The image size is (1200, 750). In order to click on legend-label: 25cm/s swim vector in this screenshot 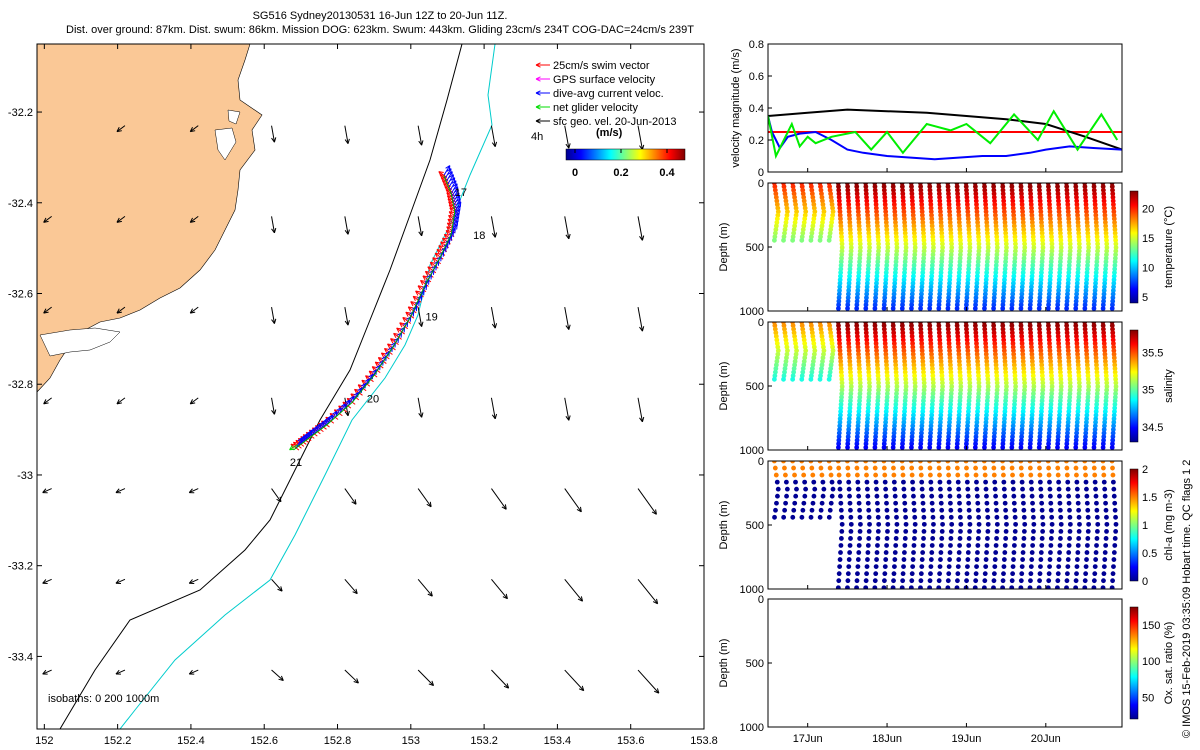, I will do `click(601, 66)`.